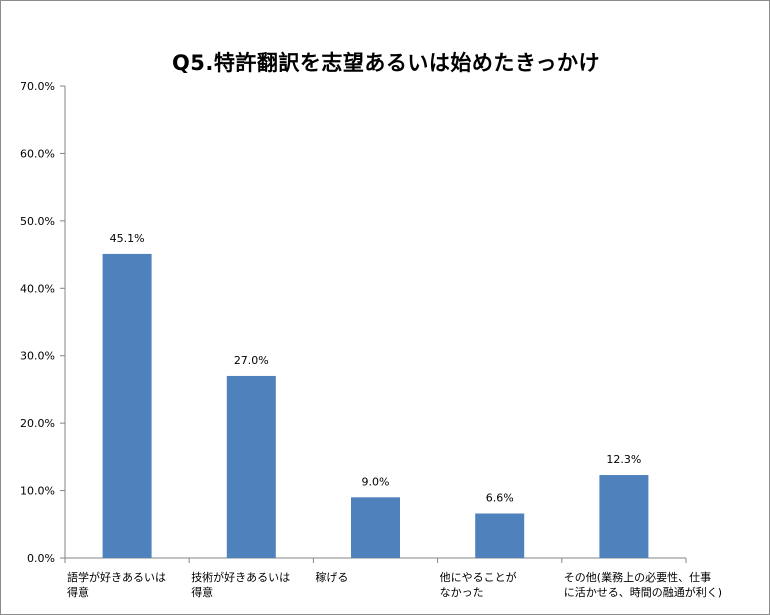 Image resolution: width=770 pixels, height=615 pixels. What do you see at coordinates (462, 592) in the screenshot?
I see `category-label: なかった` at bounding box center [462, 592].